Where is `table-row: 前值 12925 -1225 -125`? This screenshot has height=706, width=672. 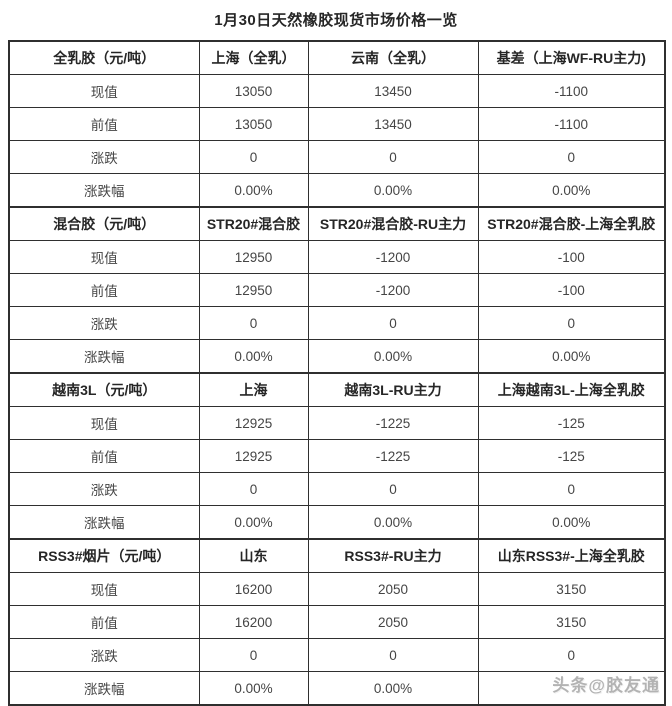
table-row: 前值 12925 -1225 -125 is located at coordinates (337, 456).